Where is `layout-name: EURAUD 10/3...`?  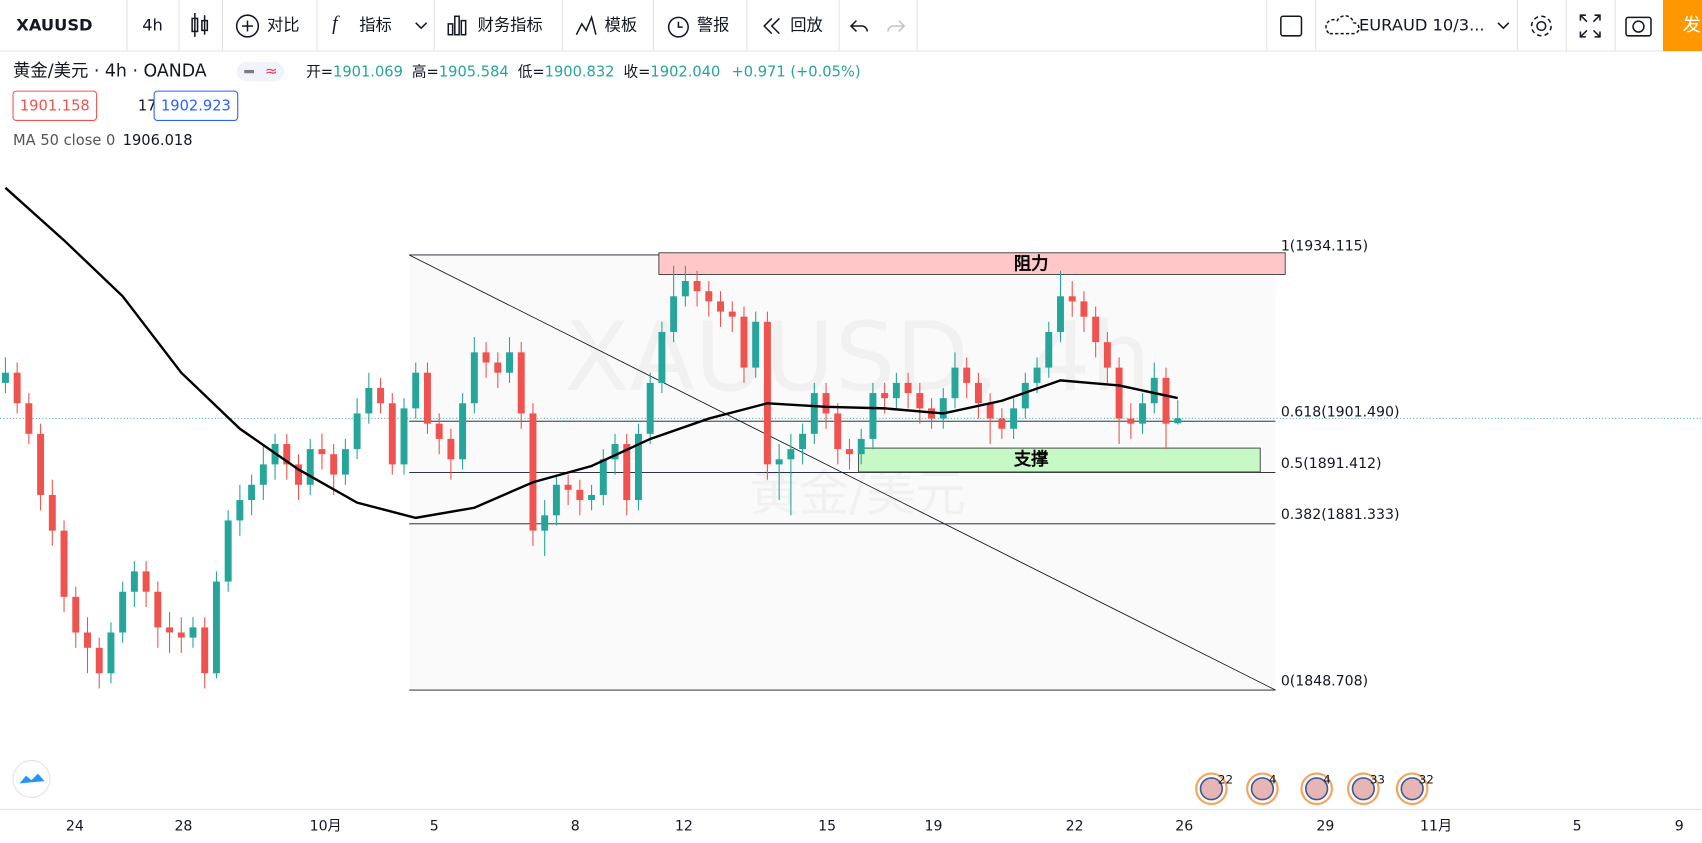
layout-name: EURAUD 10/3... is located at coordinates (1422, 25).